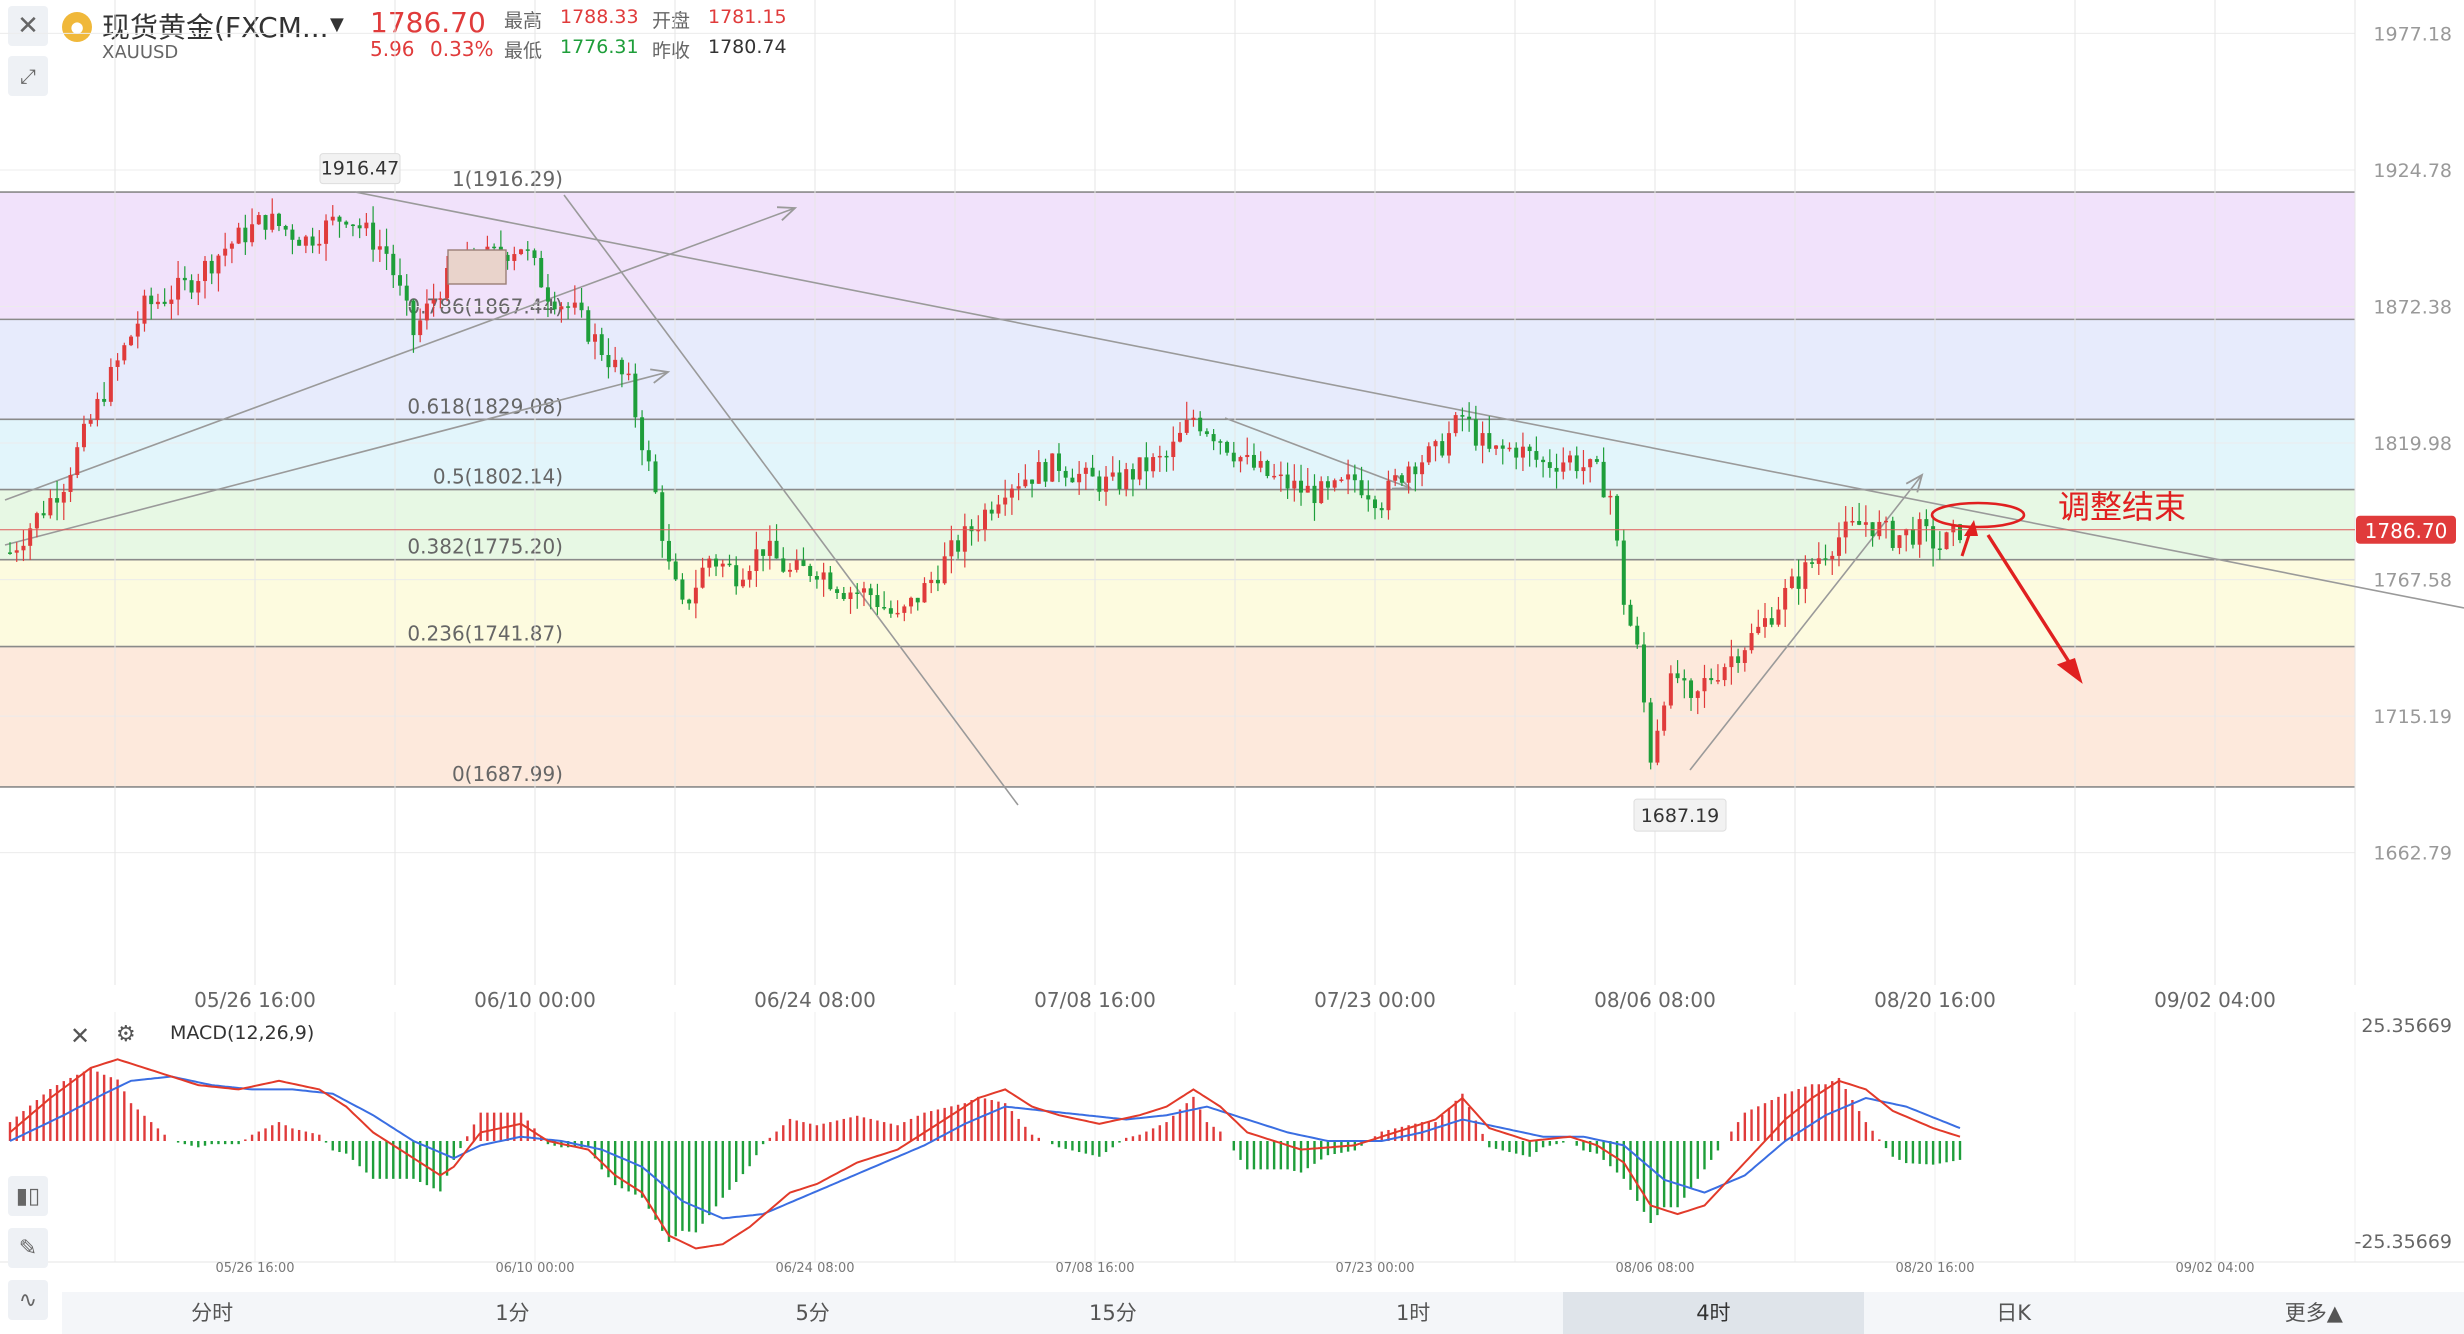  Describe the element at coordinates (1978, 515) in the screenshot. I see `annotation-ellipse` at that location.